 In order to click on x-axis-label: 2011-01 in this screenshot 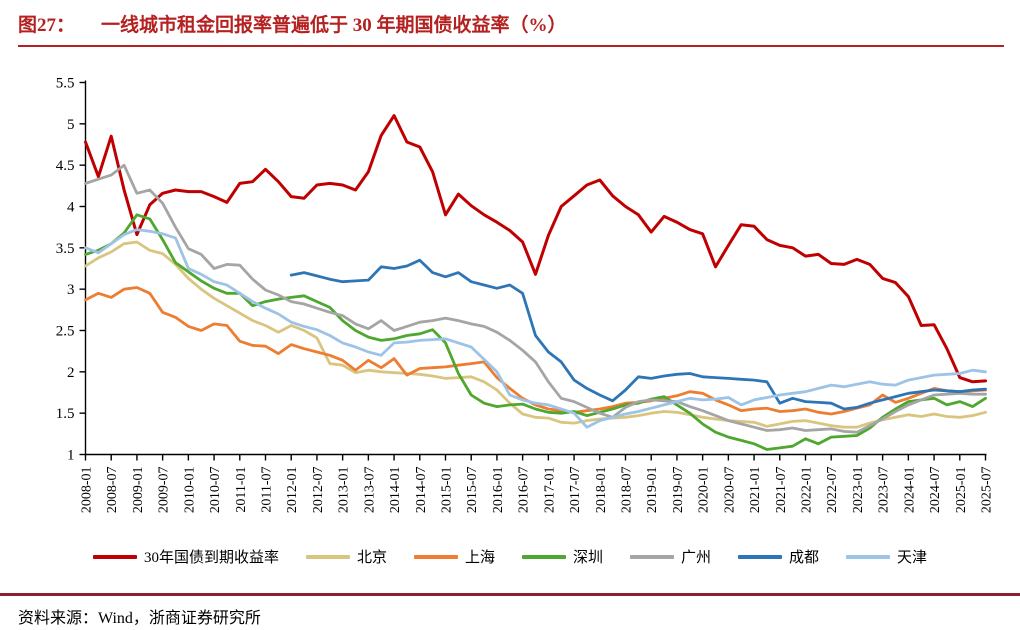, I will do `click(241, 490)`.